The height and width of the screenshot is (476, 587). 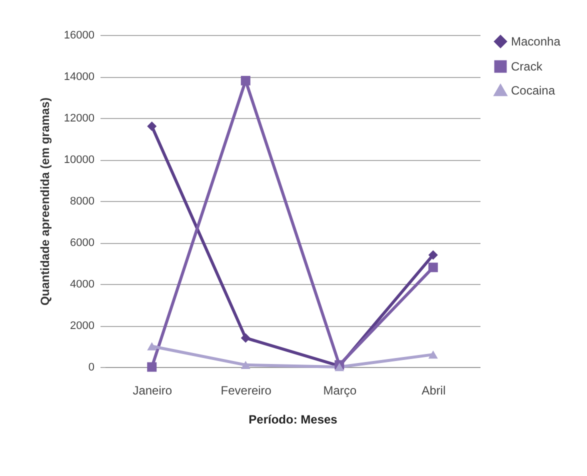 What do you see at coordinates (527, 67) in the screenshot?
I see `legend-label: Crack` at bounding box center [527, 67].